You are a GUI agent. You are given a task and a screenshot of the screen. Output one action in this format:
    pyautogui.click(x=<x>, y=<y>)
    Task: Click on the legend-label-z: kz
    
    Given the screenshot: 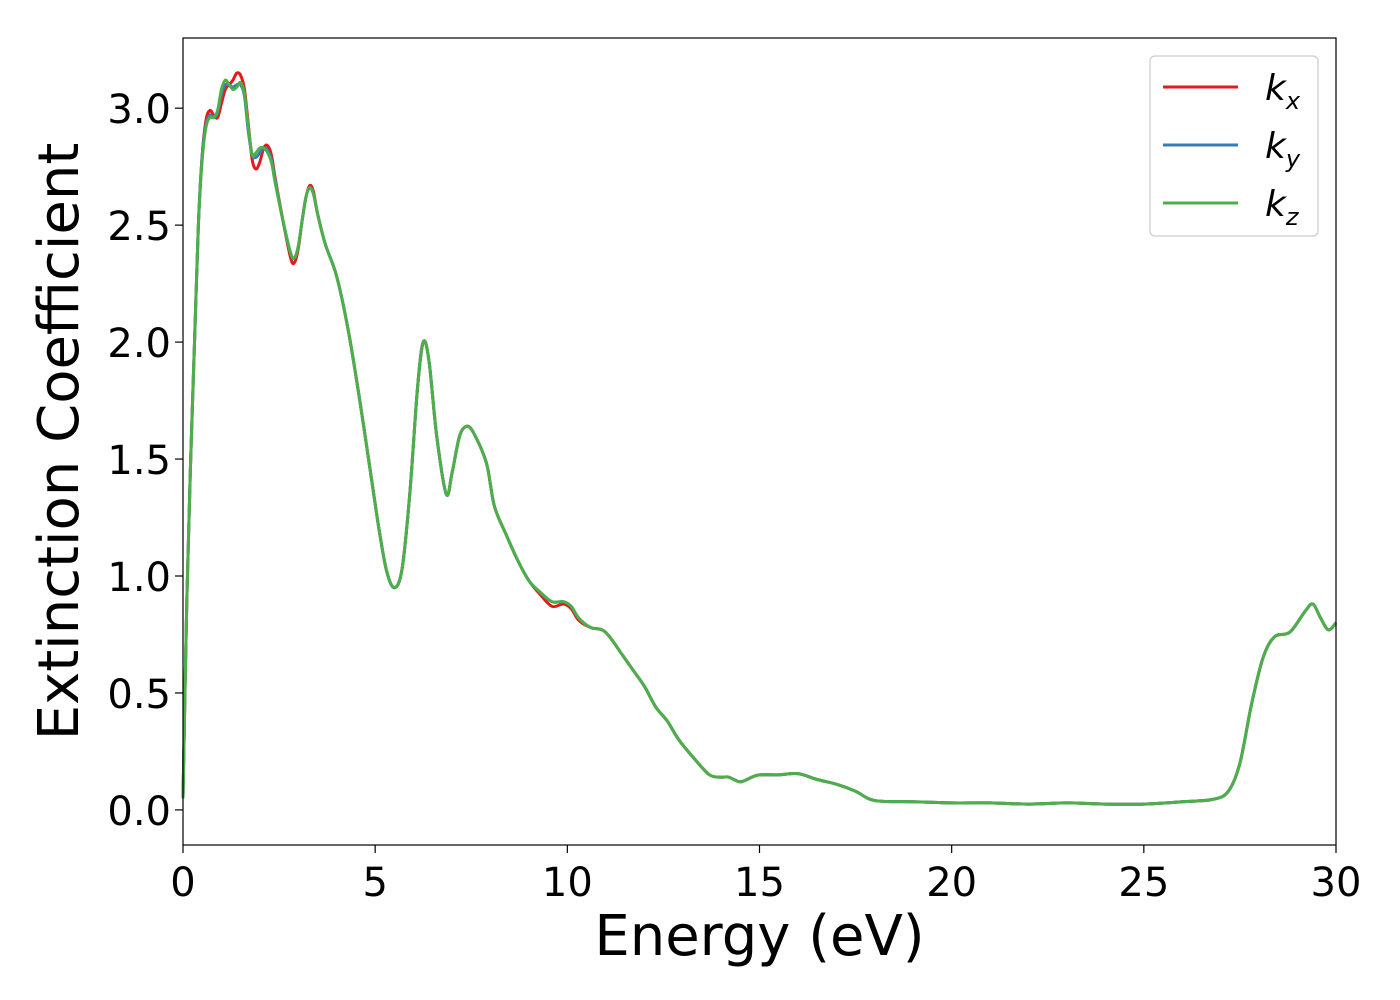 What is the action you would take?
    pyautogui.click(x=1282, y=207)
    